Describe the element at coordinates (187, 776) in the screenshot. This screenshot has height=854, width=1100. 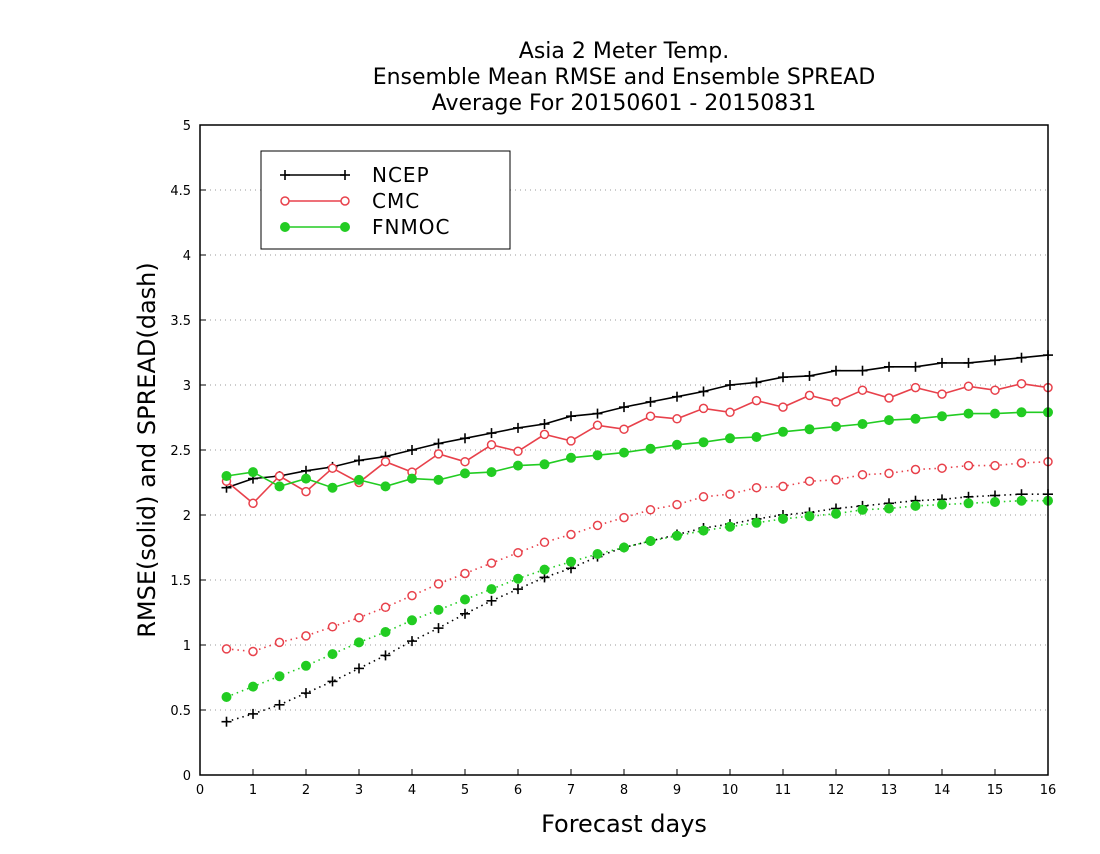
I see `y-tick-label: 0` at that location.